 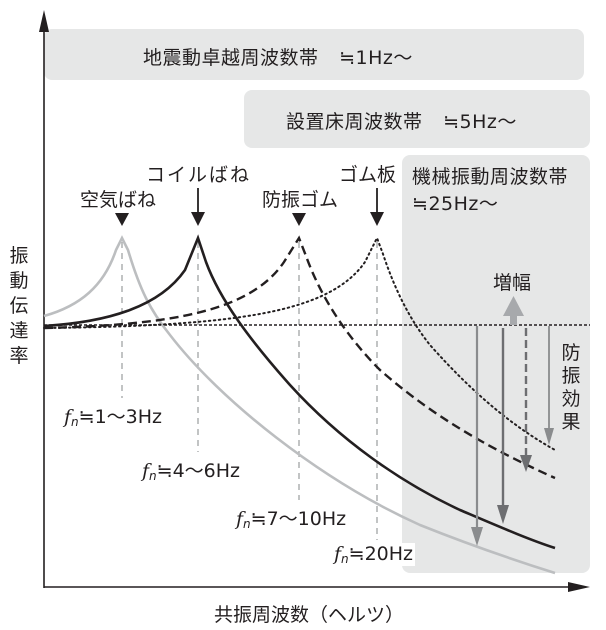 What do you see at coordinates (191, 471) in the screenshot?
I see `coil-spring-fn-label: fn≒4〜6Hz` at bounding box center [191, 471].